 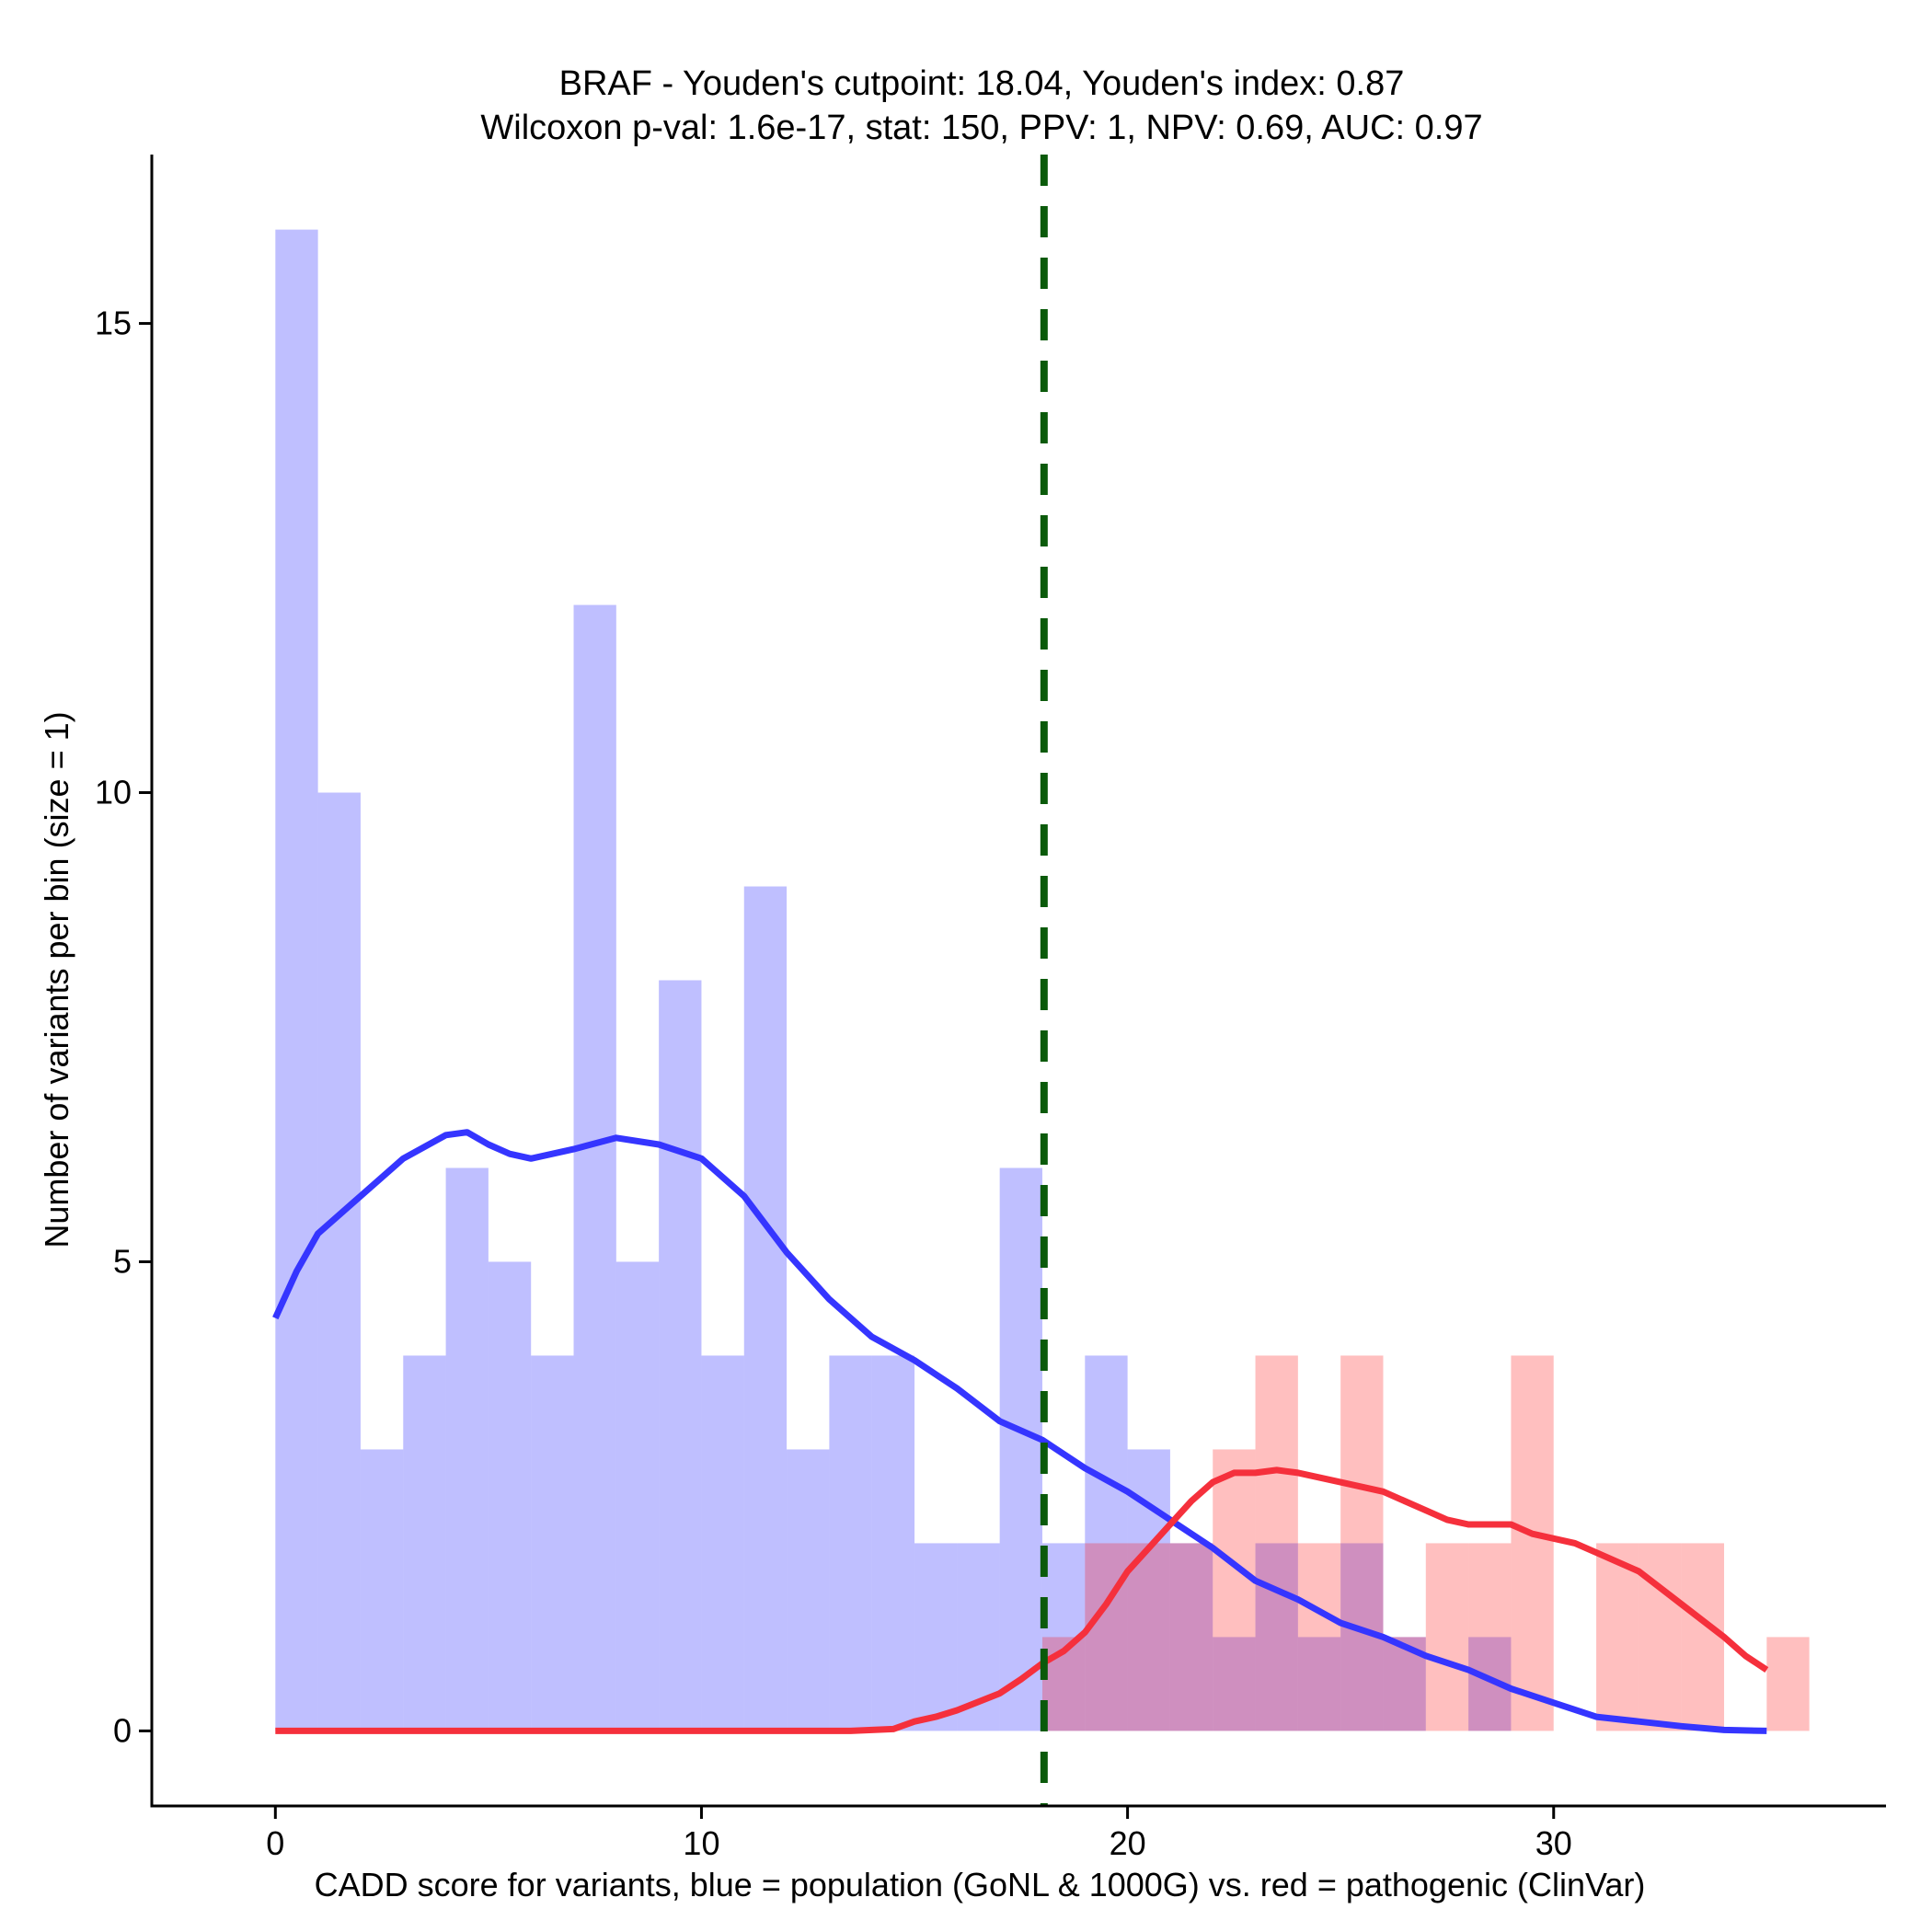 What do you see at coordinates (113, 323) in the screenshot?
I see `y-tick-label: 15` at bounding box center [113, 323].